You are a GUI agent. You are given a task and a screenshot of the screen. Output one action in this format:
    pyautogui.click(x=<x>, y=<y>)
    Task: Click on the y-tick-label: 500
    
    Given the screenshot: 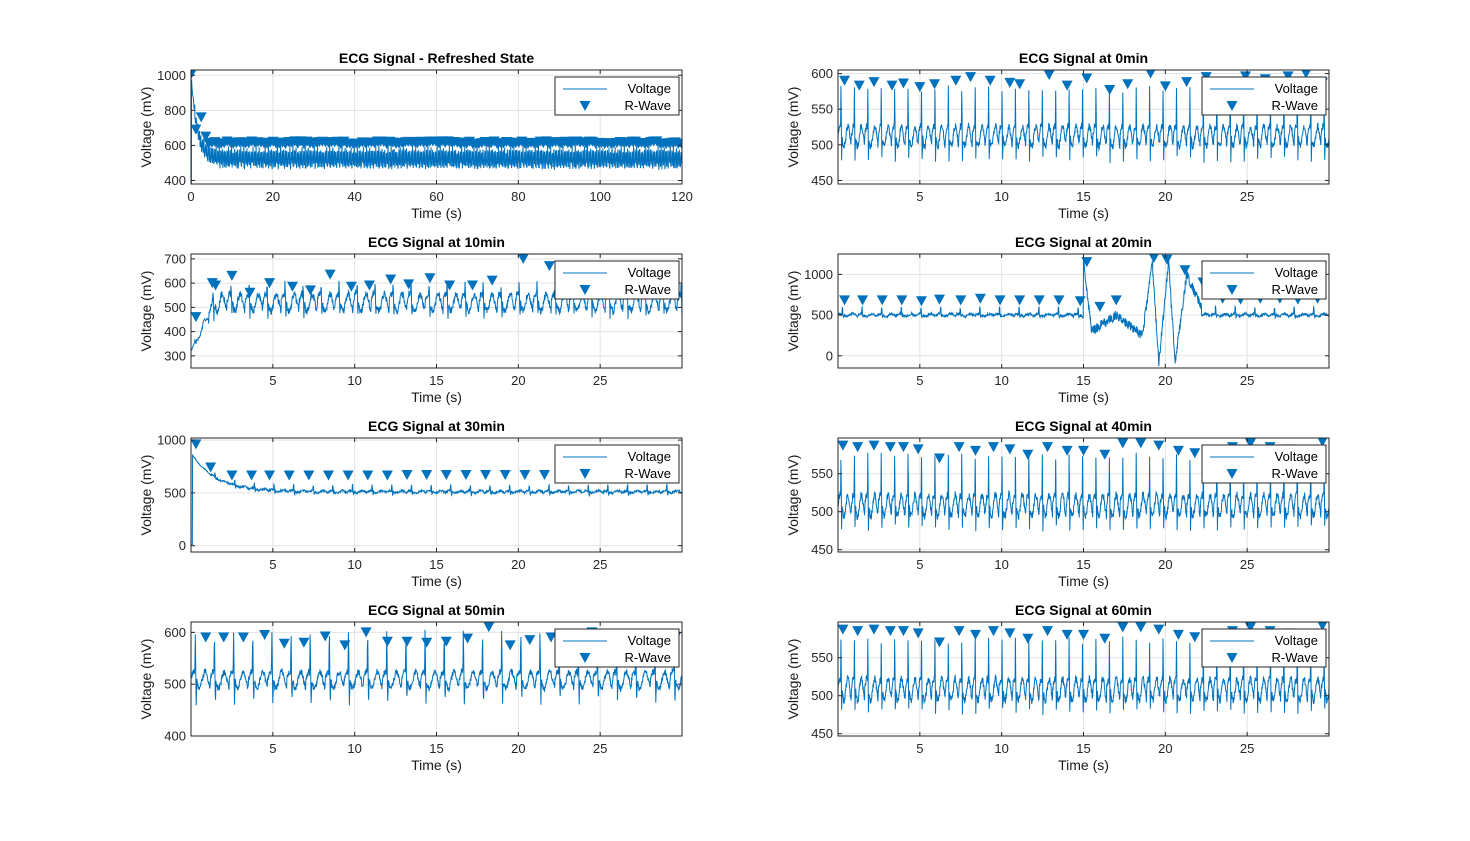 What is the action you would take?
    pyautogui.click(x=175, y=307)
    